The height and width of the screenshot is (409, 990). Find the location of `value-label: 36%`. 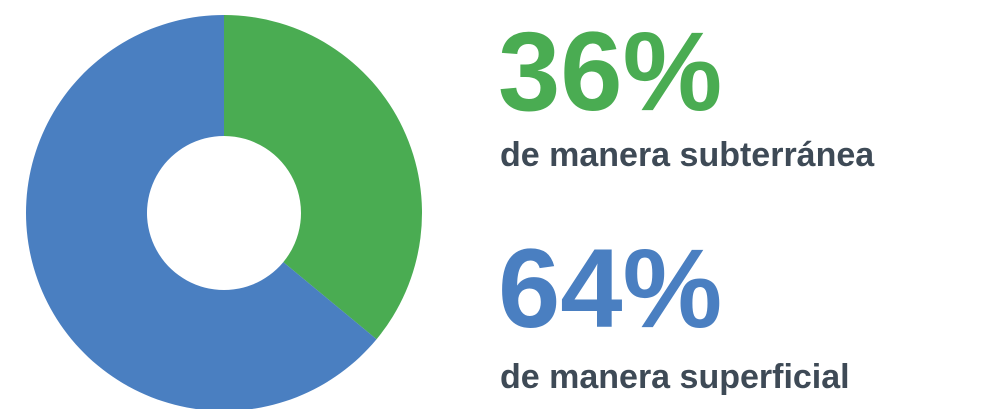

value-label: 36% is located at coordinates (610, 71).